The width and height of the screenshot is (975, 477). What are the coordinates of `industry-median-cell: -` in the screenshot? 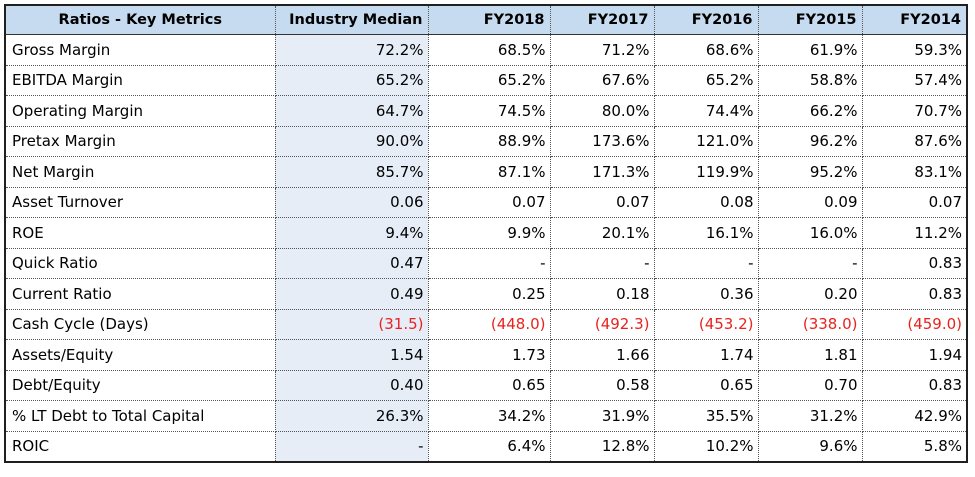 It's located at (352, 446).